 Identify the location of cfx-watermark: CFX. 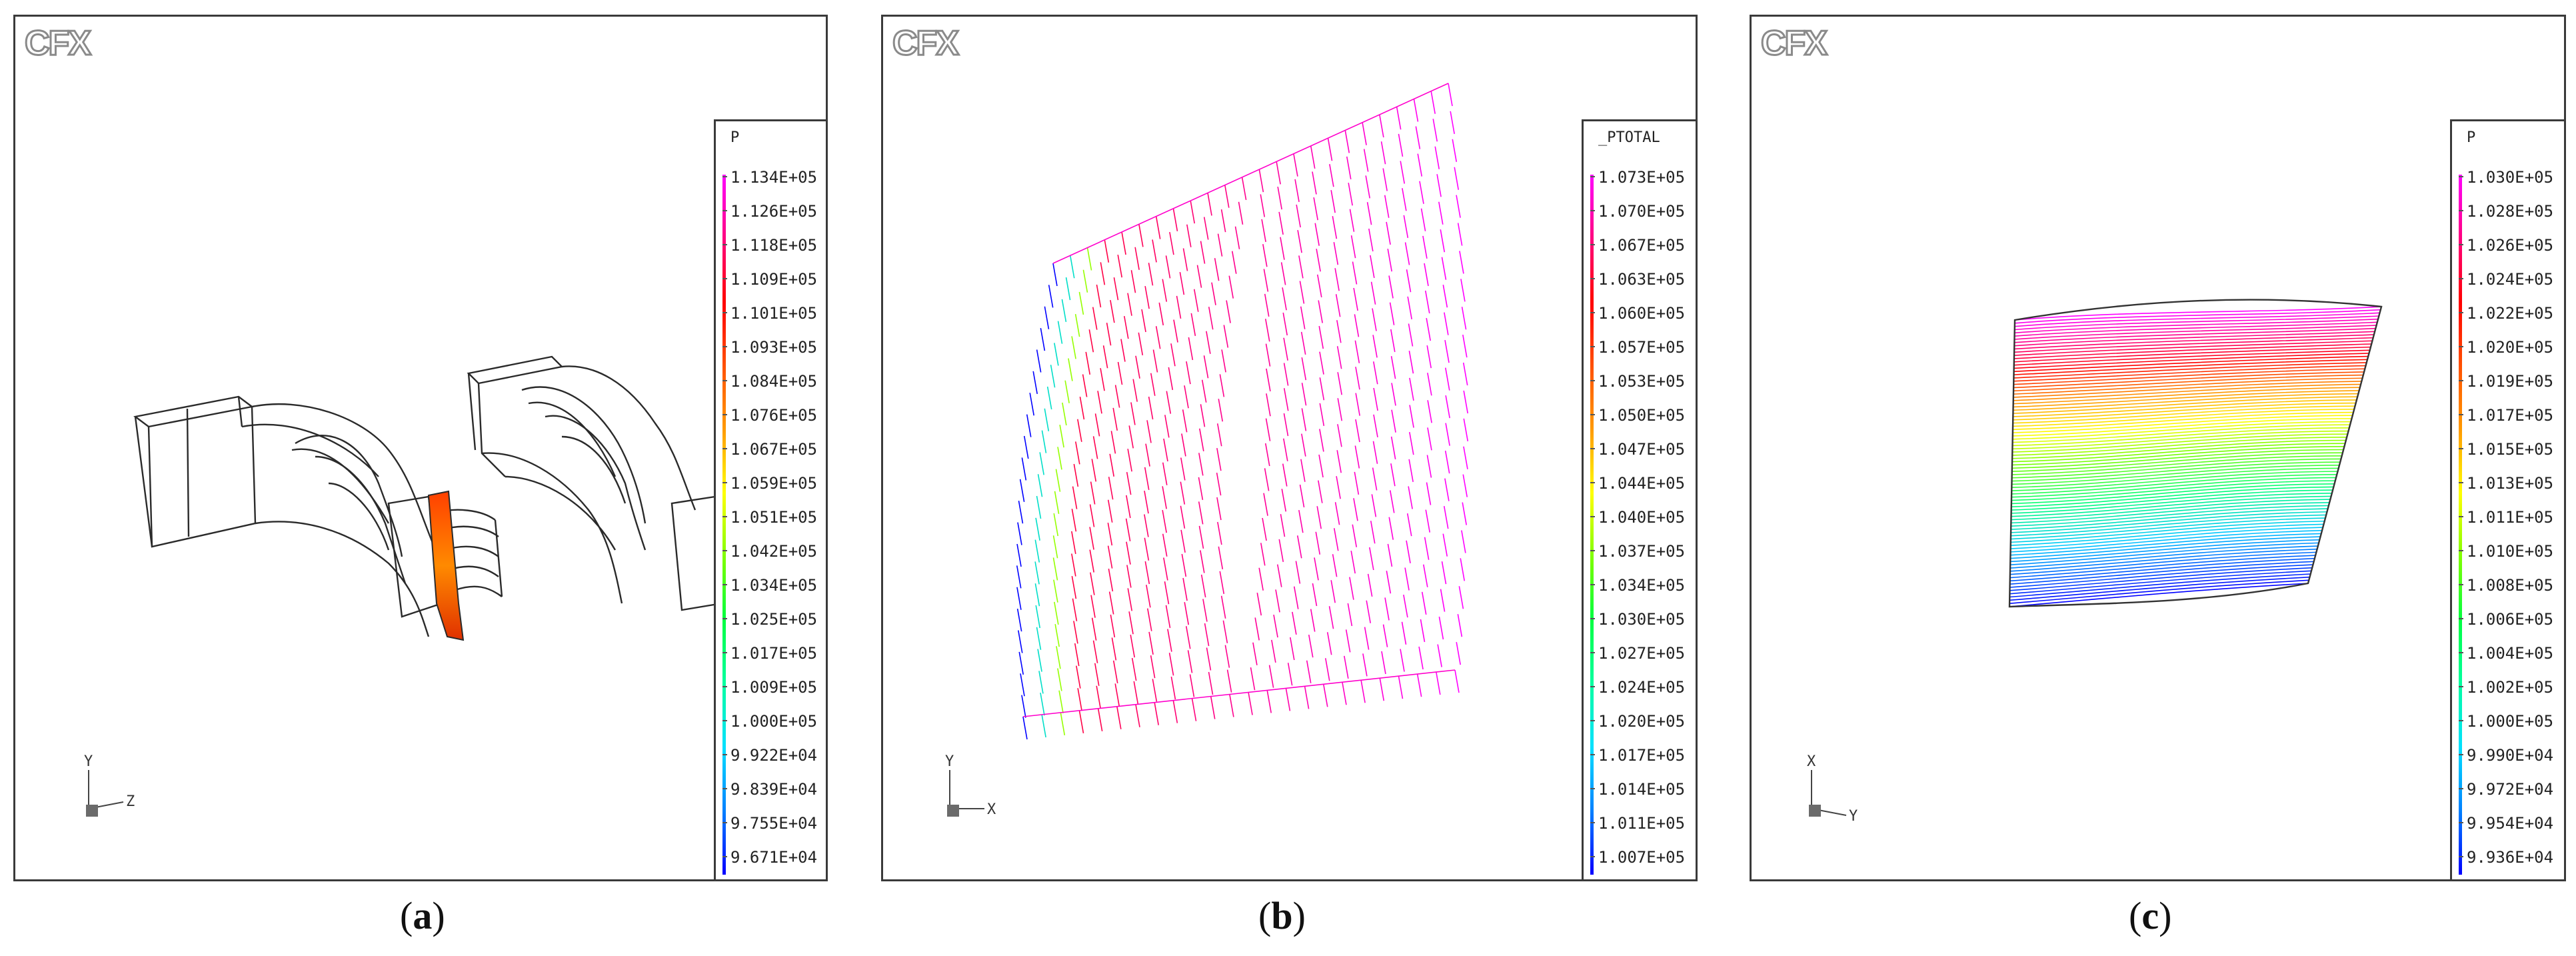
(1795, 43).